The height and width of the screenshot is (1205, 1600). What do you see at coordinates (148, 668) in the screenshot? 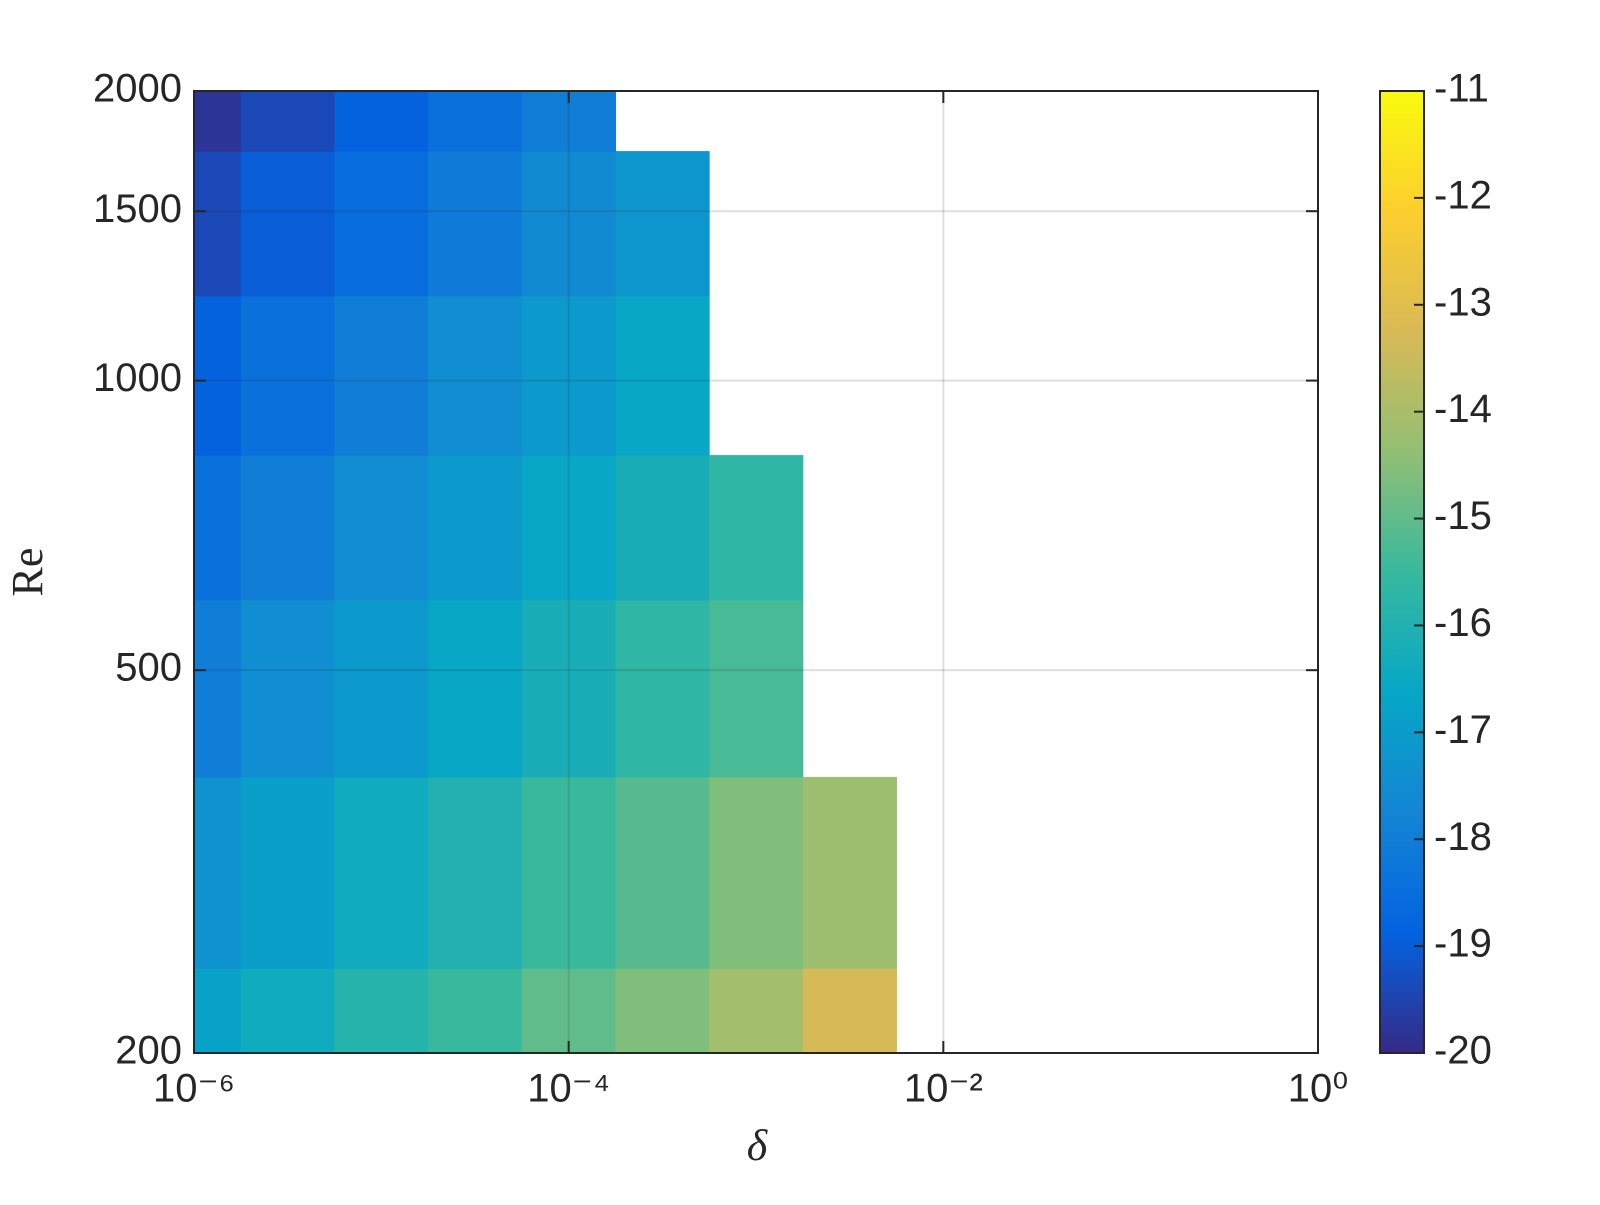
I see `y-tick-label: 500` at bounding box center [148, 668].